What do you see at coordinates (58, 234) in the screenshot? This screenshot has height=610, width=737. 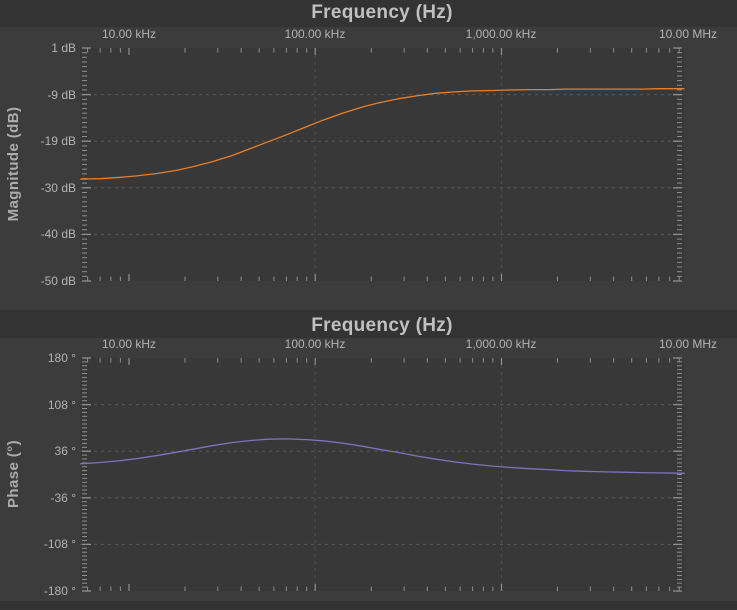 I see `y-tick-label: -40 dB` at bounding box center [58, 234].